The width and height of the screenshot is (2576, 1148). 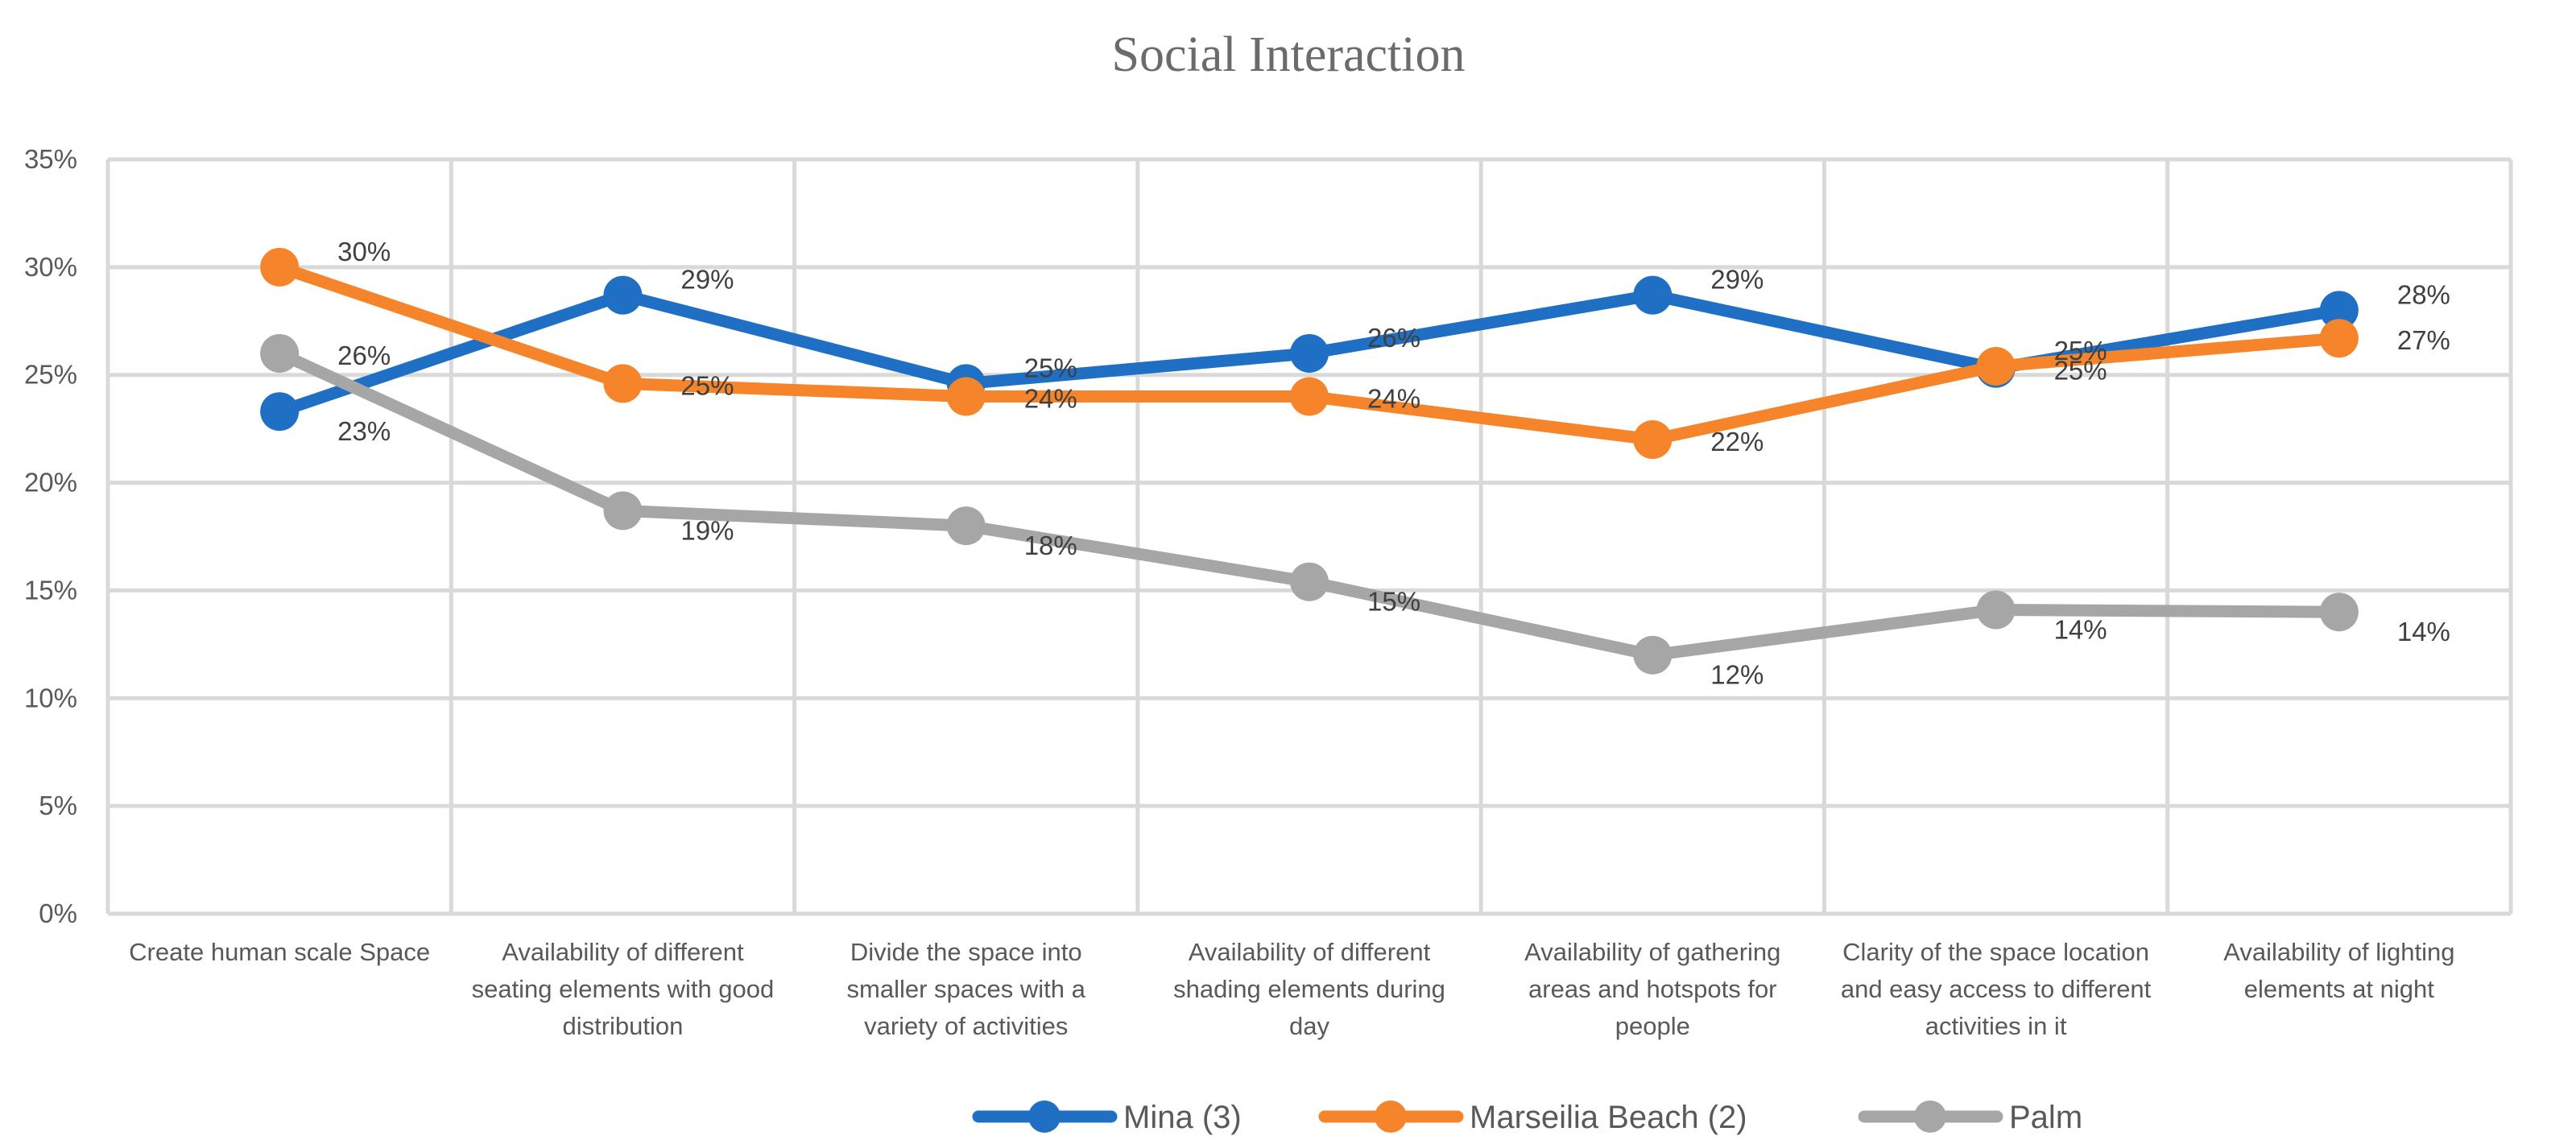 What do you see at coordinates (364, 251) in the screenshot?
I see `data-label: 30%` at bounding box center [364, 251].